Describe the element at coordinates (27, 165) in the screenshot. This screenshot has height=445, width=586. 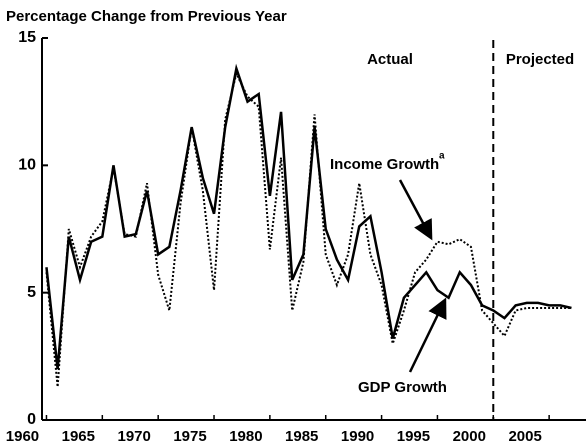
I see `y-tick-label: 10` at that location.